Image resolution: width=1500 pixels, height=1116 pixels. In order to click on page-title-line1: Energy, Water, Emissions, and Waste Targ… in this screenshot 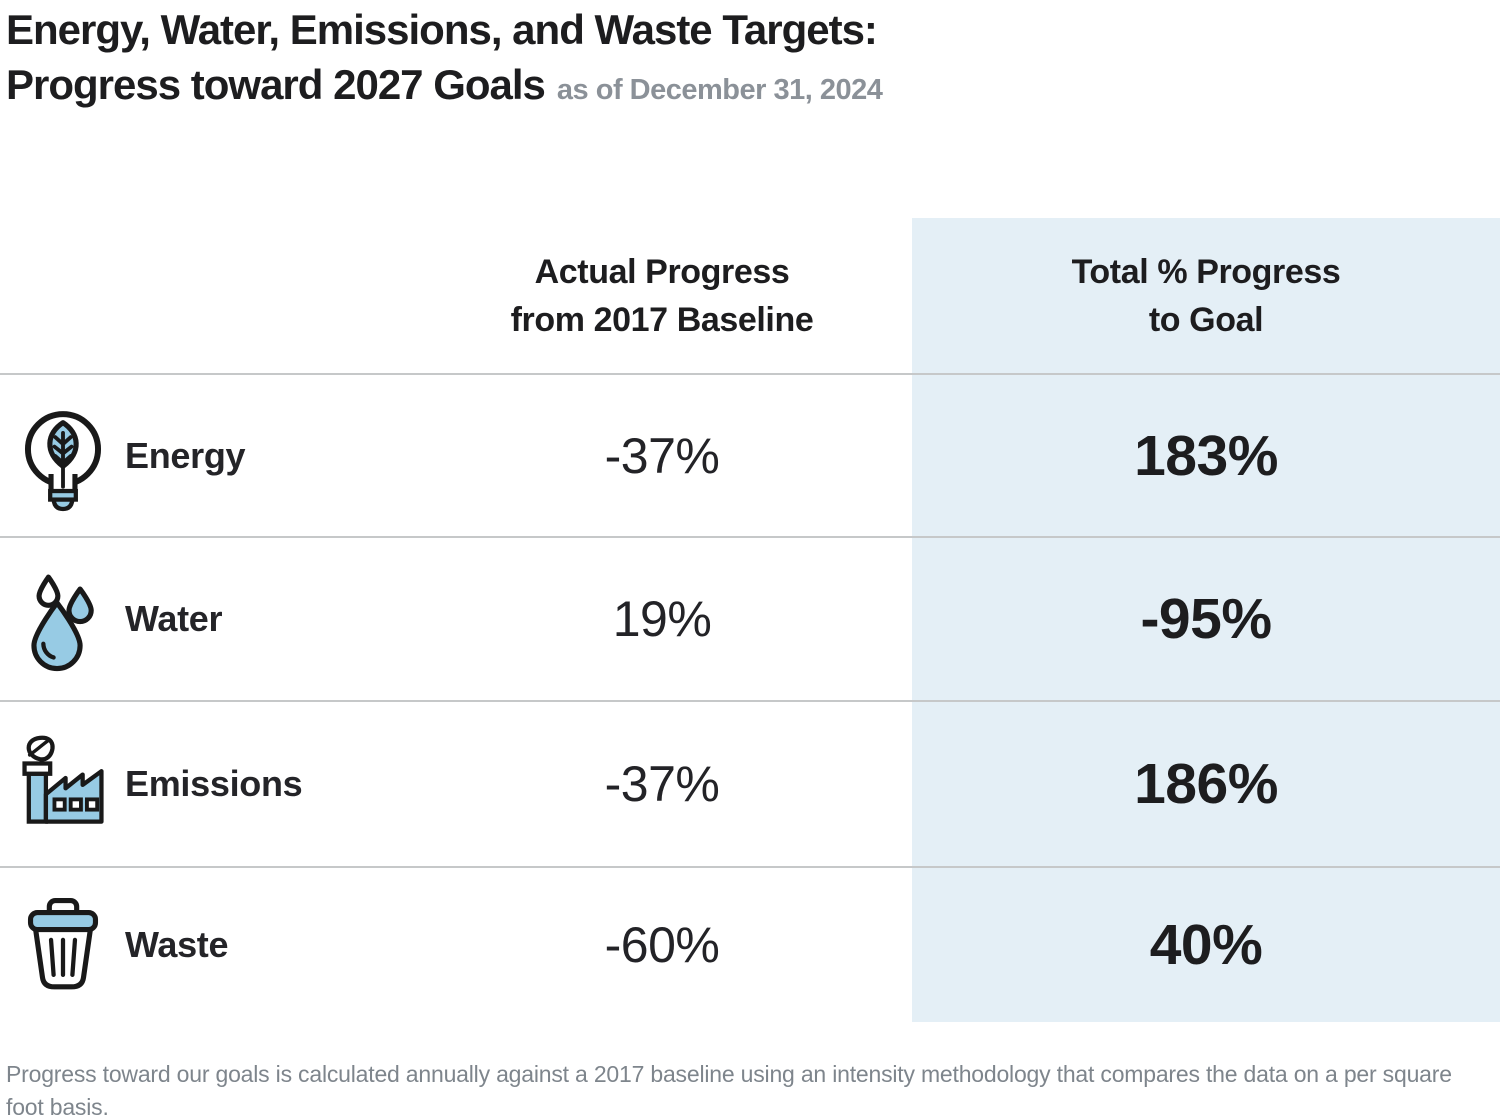, I will do `click(442, 29)`.